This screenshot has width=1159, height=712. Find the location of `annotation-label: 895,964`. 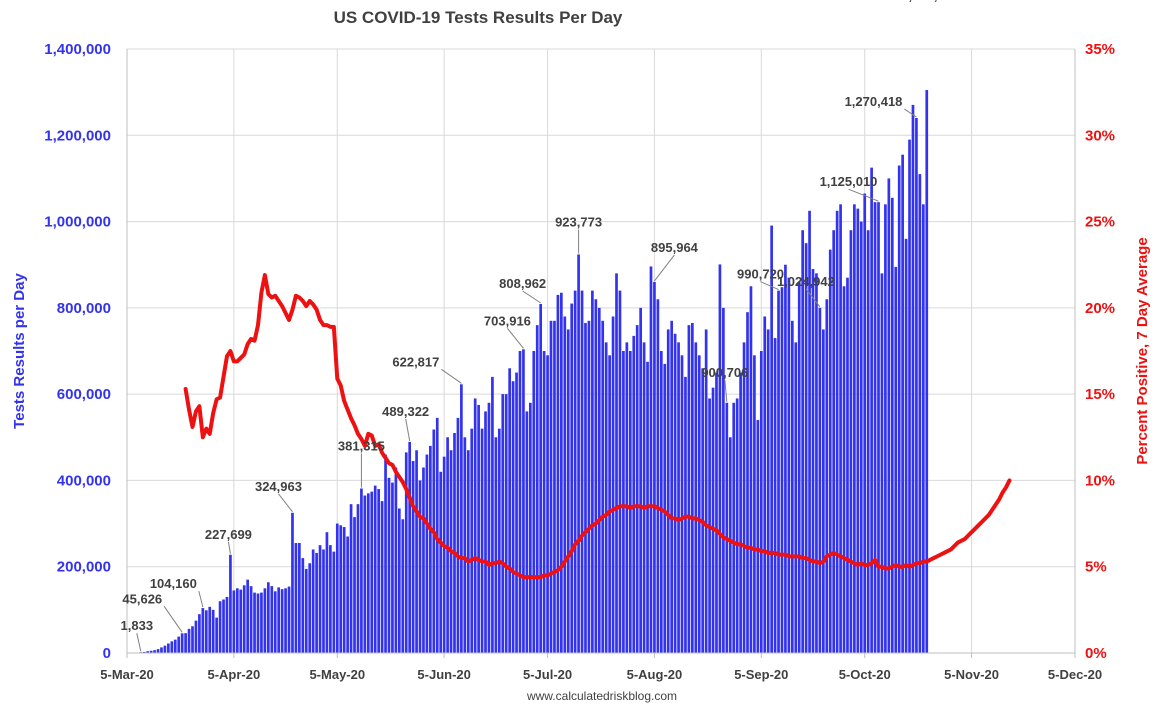

annotation-label: 895,964 is located at coordinates (675, 247).